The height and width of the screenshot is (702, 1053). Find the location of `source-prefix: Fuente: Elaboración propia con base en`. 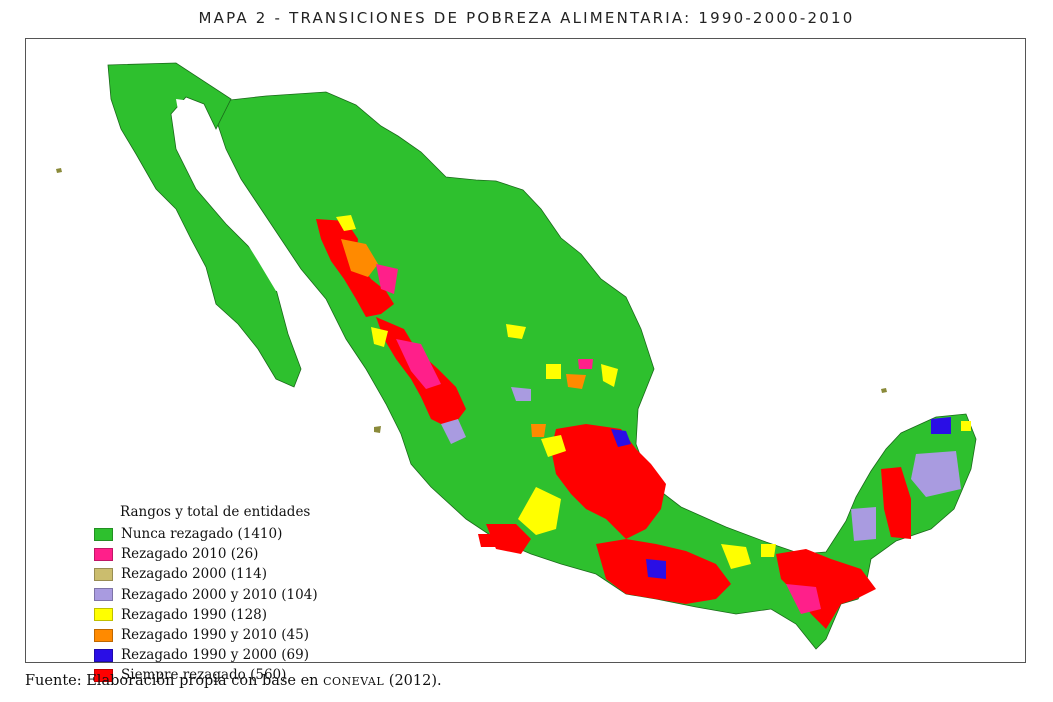

source-prefix: Fuente: Elaboración propia con base en is located at coordinates (174, 681).